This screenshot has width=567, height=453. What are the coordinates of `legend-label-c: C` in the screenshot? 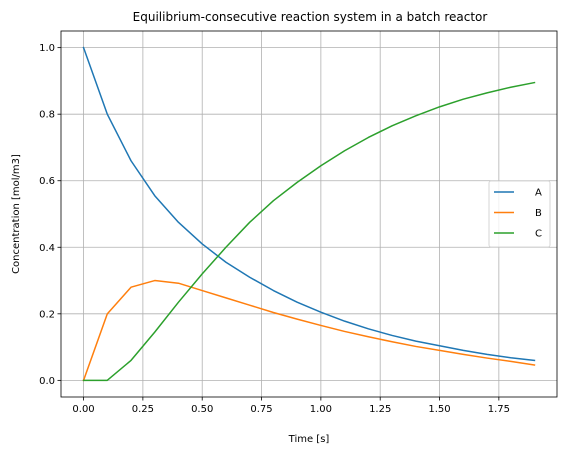 It's located at (538, 234).